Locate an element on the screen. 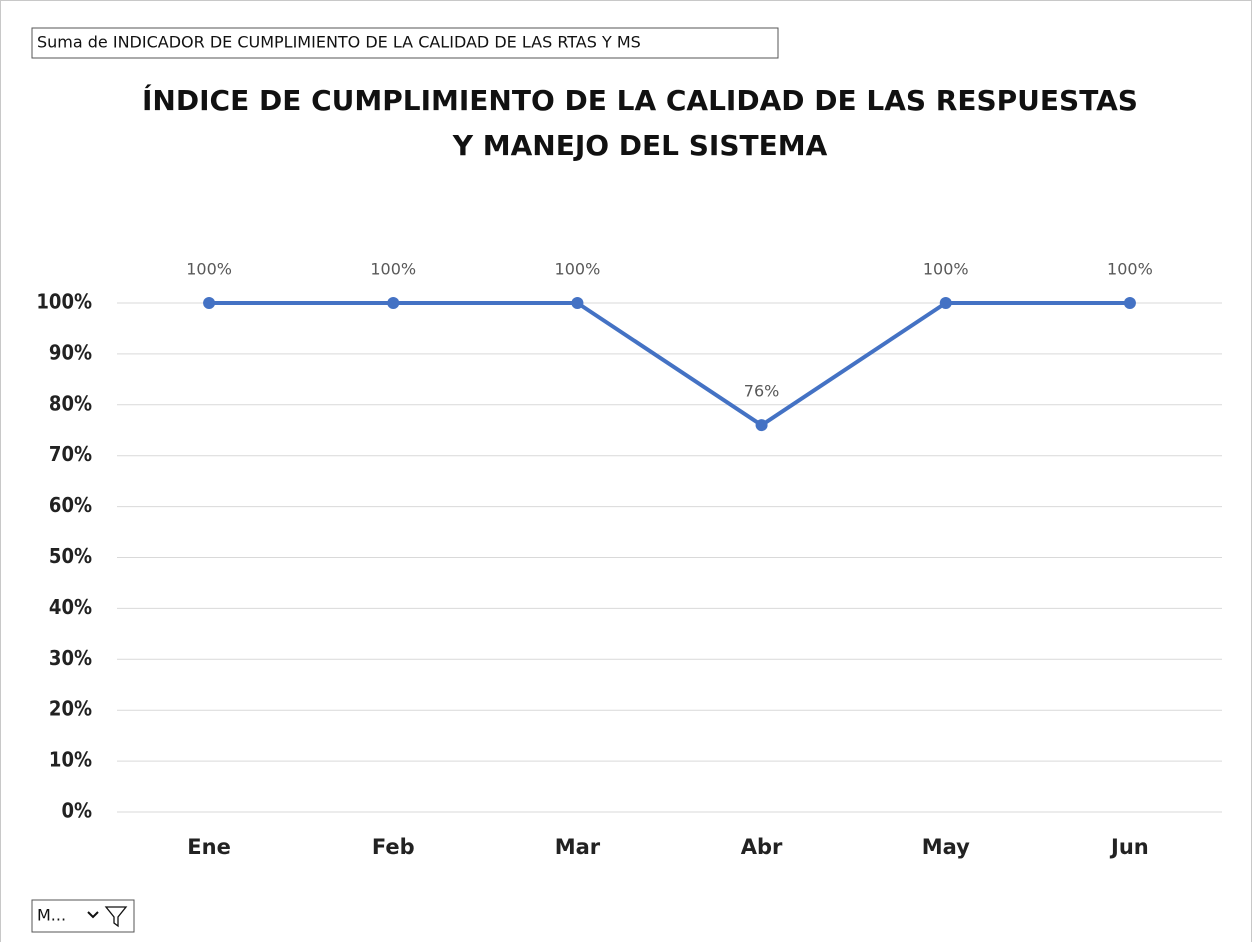 This screenshot has width=1253, height=942. x-tick-label: Abr is located at coordinates (762, 847).